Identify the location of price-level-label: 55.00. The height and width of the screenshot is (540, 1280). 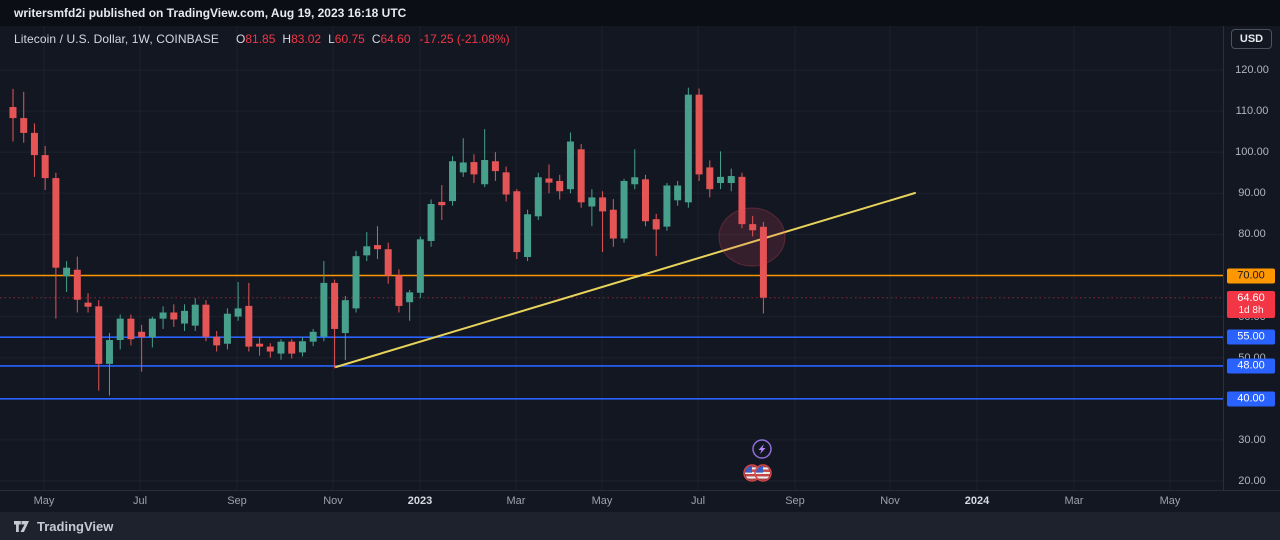
(1251, 337).